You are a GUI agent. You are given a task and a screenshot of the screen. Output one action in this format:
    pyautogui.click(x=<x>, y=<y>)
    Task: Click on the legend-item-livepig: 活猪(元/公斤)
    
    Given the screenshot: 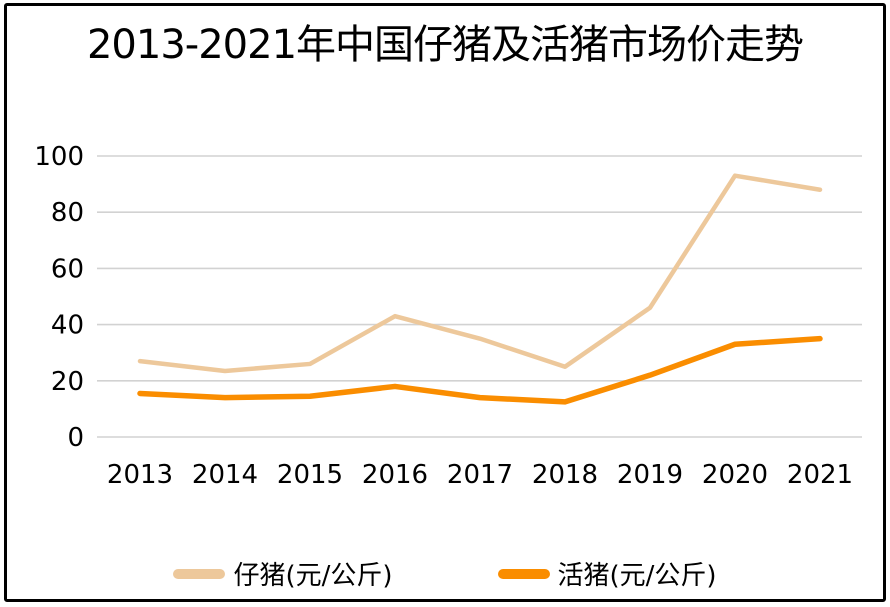 What is the action you would take?
    pyautogui.click(x=607, y=573)
    